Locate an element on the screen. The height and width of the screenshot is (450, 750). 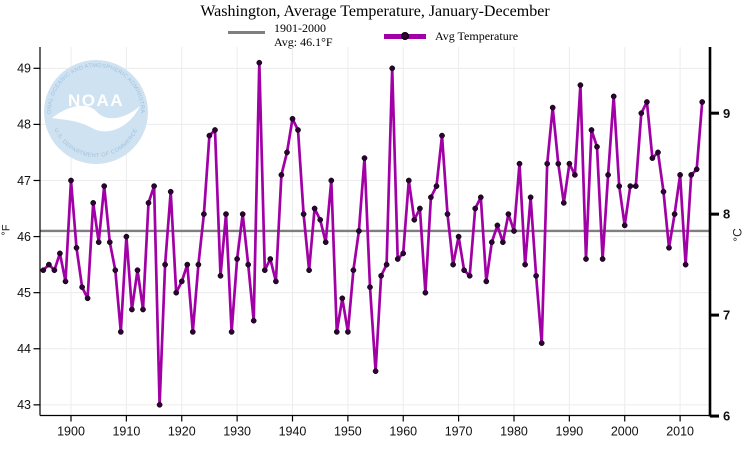
series-line-swatch is located at coordinates (405, 36).